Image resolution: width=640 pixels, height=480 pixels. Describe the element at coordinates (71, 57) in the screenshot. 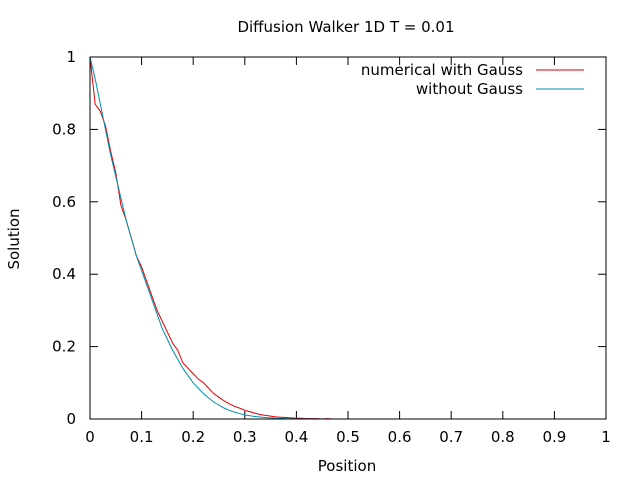

I see `y-tick-label: 1` at that location.